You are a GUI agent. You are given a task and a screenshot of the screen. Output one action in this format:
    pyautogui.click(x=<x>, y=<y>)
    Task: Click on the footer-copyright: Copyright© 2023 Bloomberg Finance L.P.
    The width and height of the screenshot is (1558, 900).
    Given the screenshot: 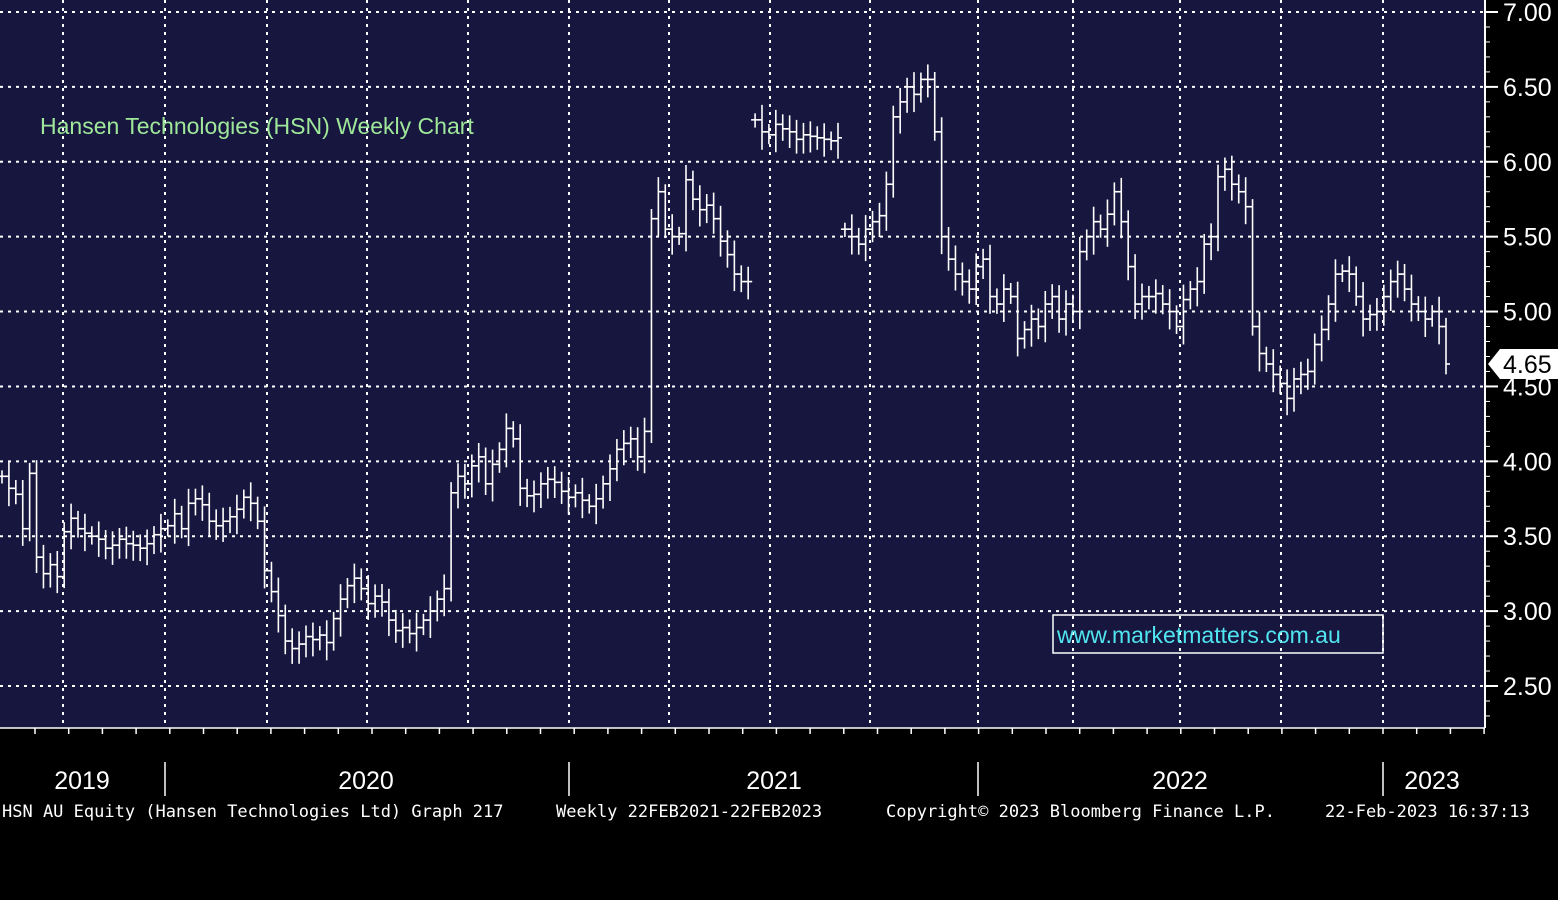 What is the action you would take?
    pyautogui.click(x=1080, y=812)
    